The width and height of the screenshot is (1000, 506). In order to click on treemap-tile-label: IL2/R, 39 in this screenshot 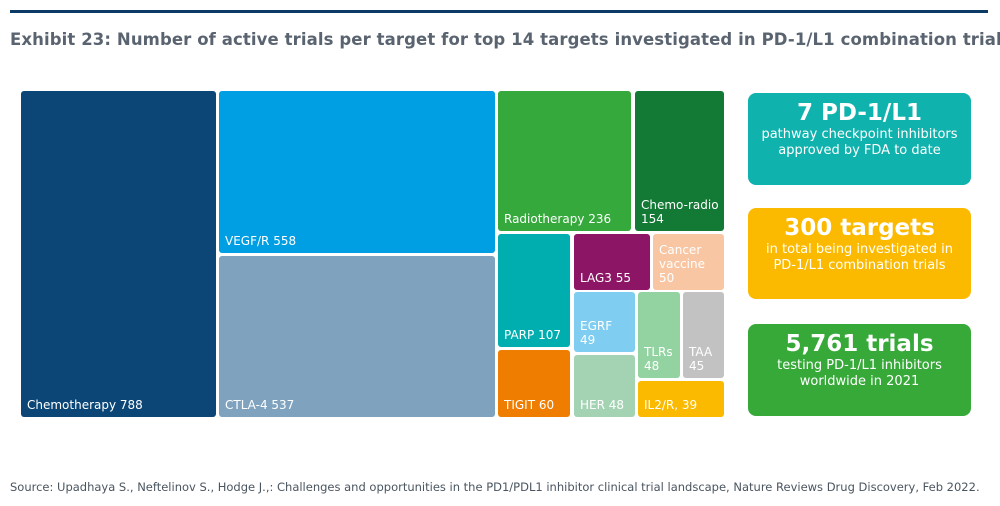, I will do `click(671, 405)`.